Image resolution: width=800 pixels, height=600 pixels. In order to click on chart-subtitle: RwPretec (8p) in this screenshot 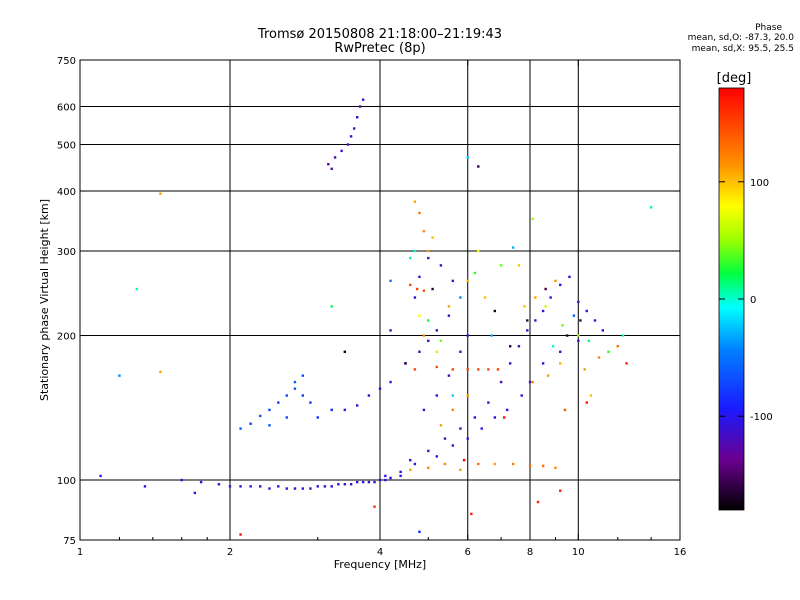, I will do `click(380, 48)`.